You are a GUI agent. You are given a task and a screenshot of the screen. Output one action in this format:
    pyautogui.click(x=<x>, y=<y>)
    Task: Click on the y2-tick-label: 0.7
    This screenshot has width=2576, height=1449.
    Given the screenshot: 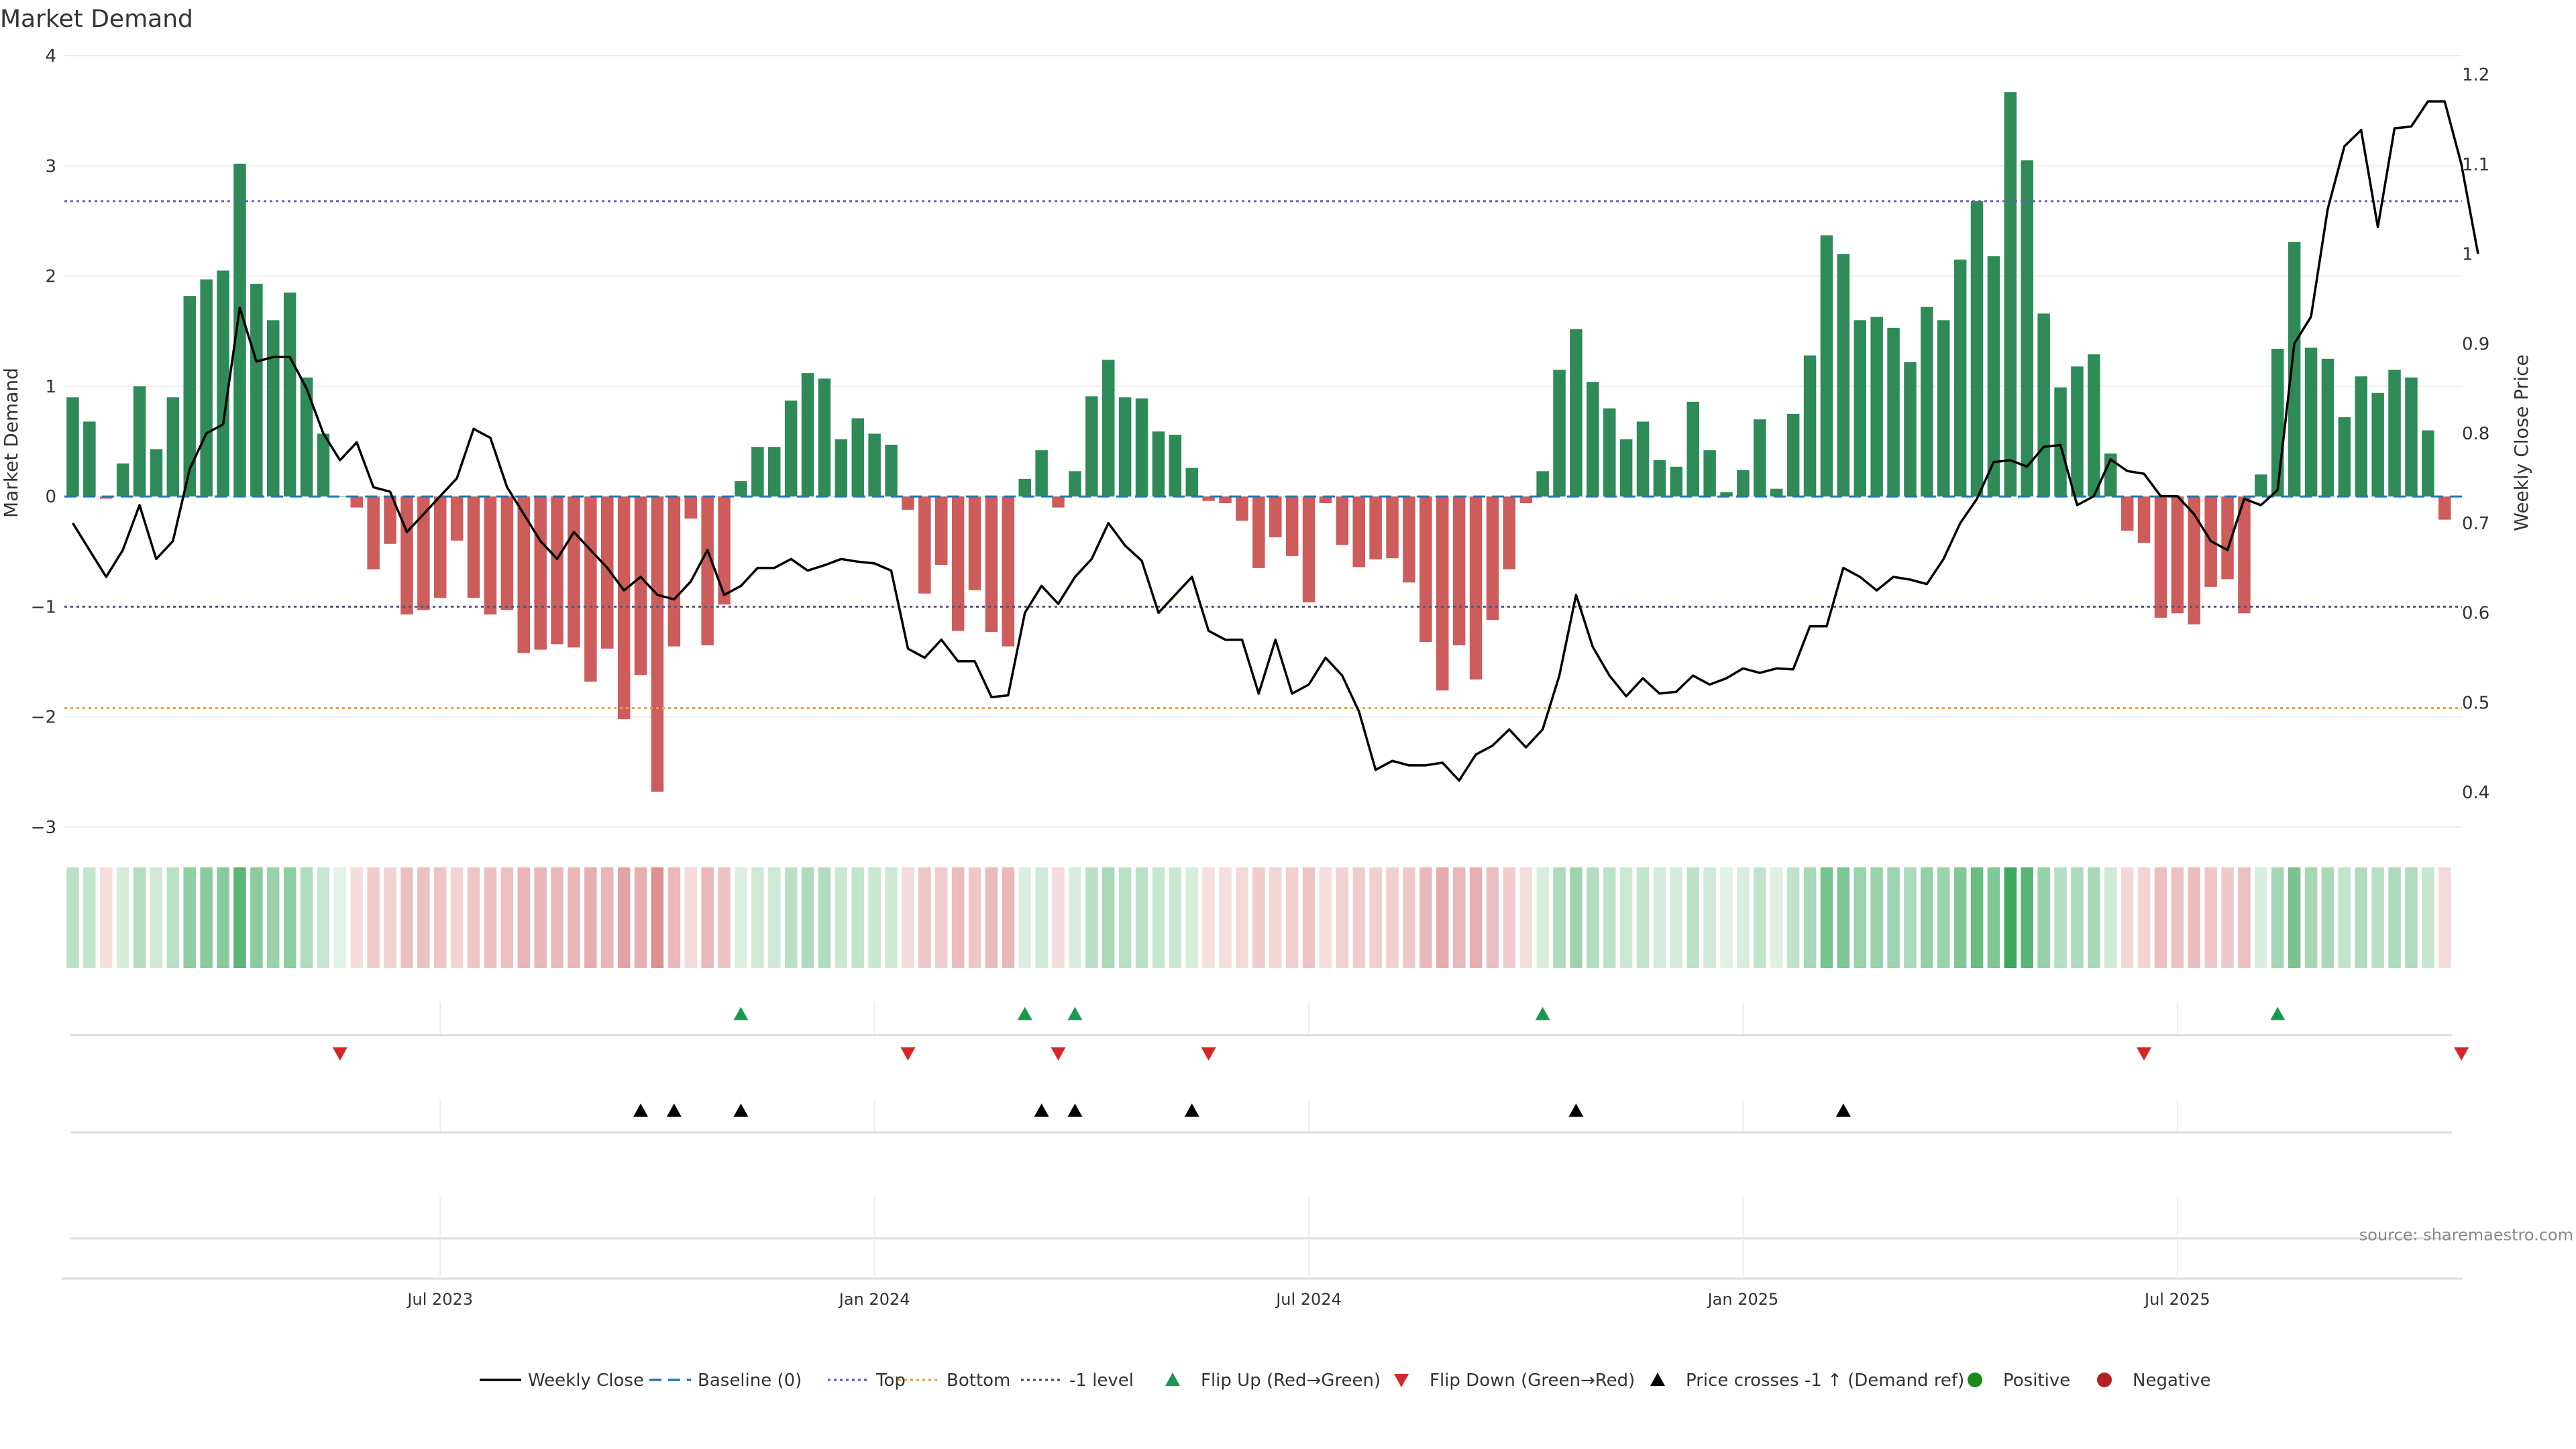 What is the action you would take?
    pyautogui.click(x=2475, y=524)
    